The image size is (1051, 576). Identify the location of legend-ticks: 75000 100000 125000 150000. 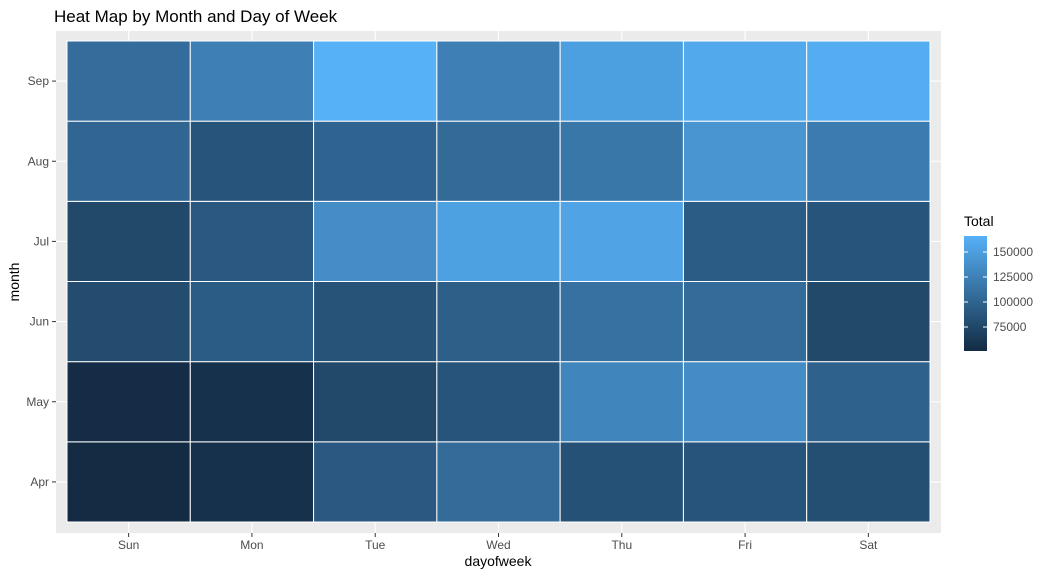
(998, 289).